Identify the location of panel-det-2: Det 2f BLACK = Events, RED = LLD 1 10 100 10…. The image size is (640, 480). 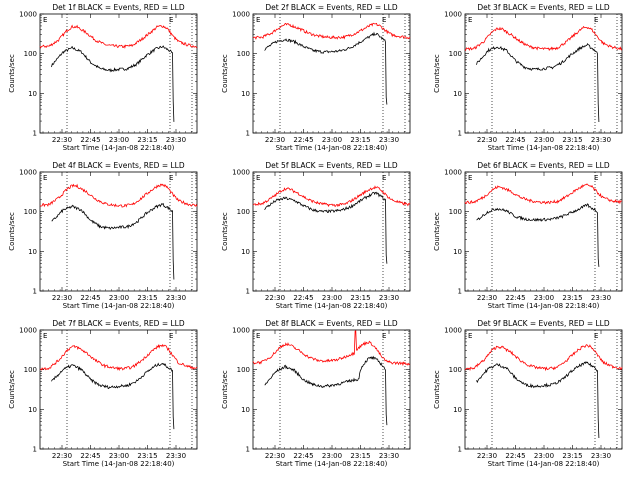
(316, 77).